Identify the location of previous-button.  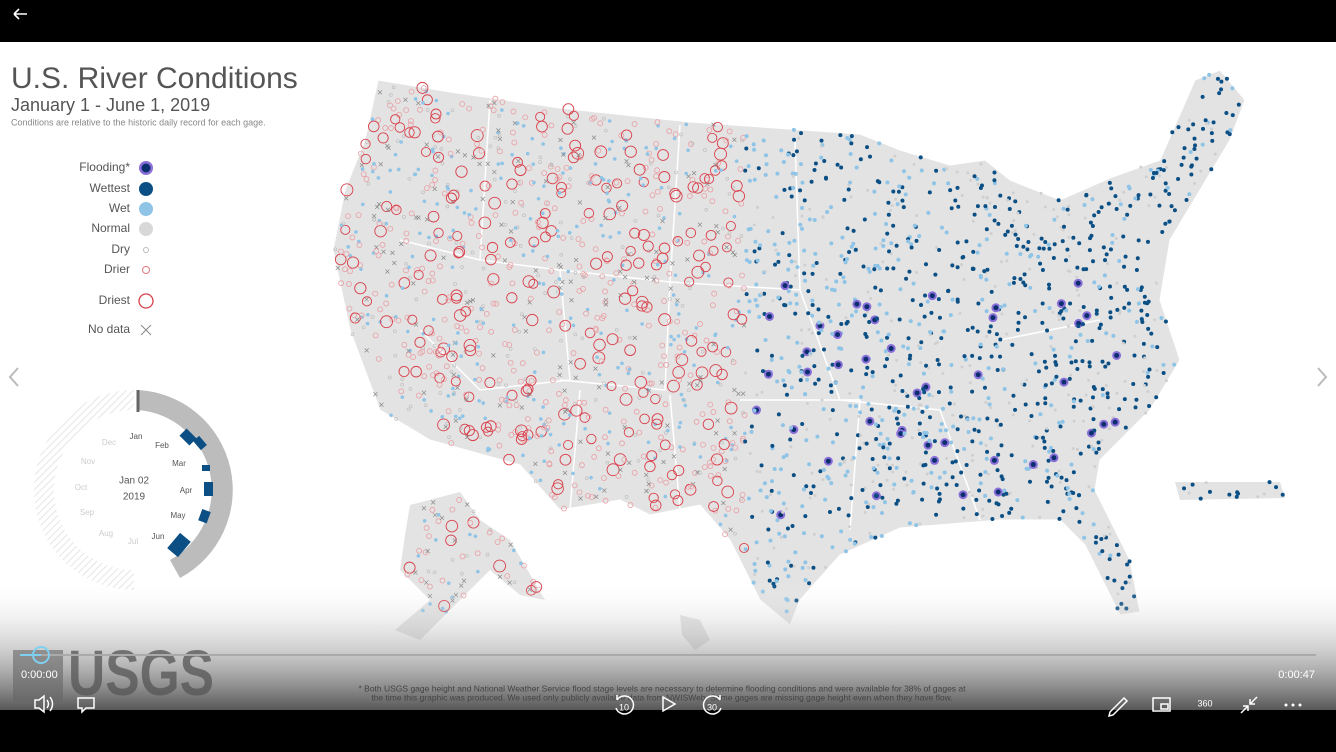
(13, 377).